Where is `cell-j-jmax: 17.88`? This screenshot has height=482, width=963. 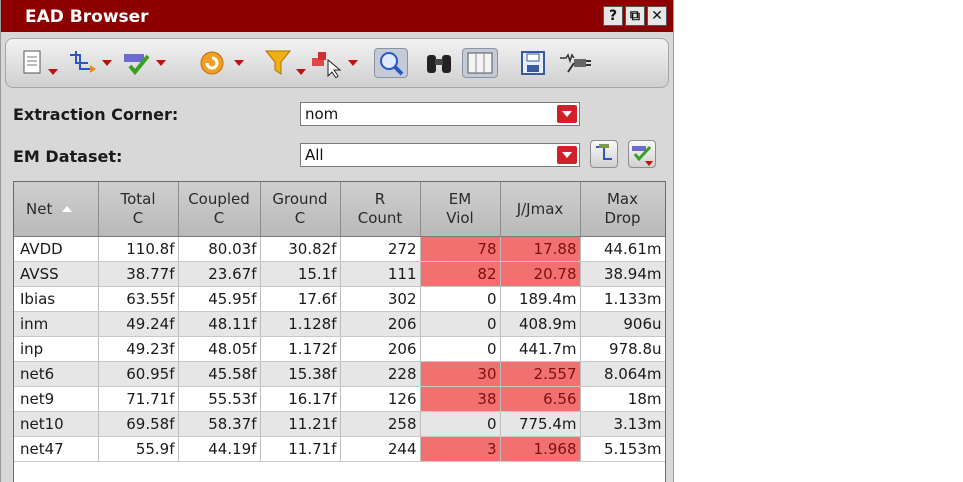 cell-j-jmax: 17.88 is located at coordinates (540, 249).